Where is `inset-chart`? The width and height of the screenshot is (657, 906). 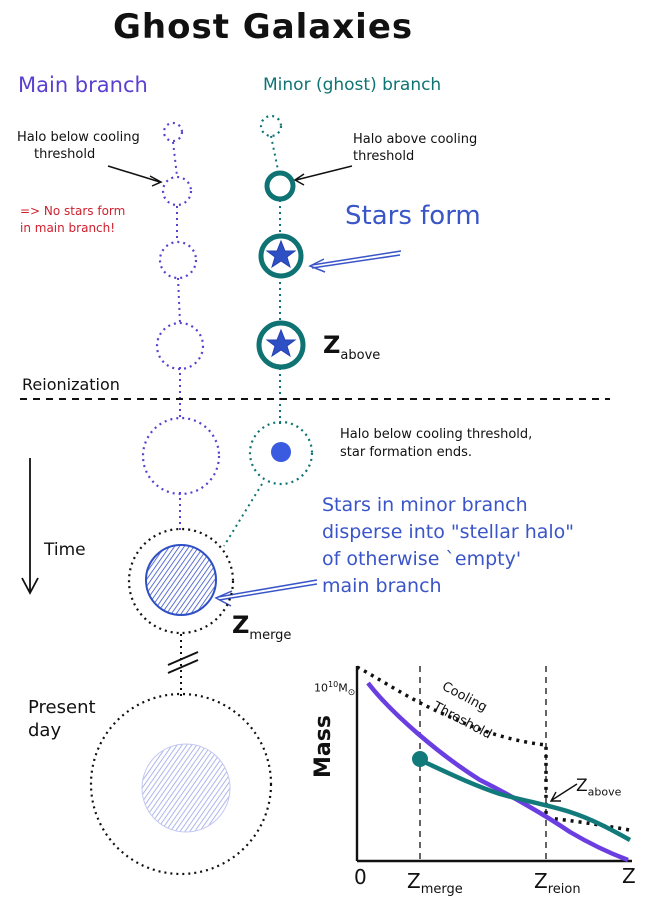 inset-chart is located at coordinates (493, 764).